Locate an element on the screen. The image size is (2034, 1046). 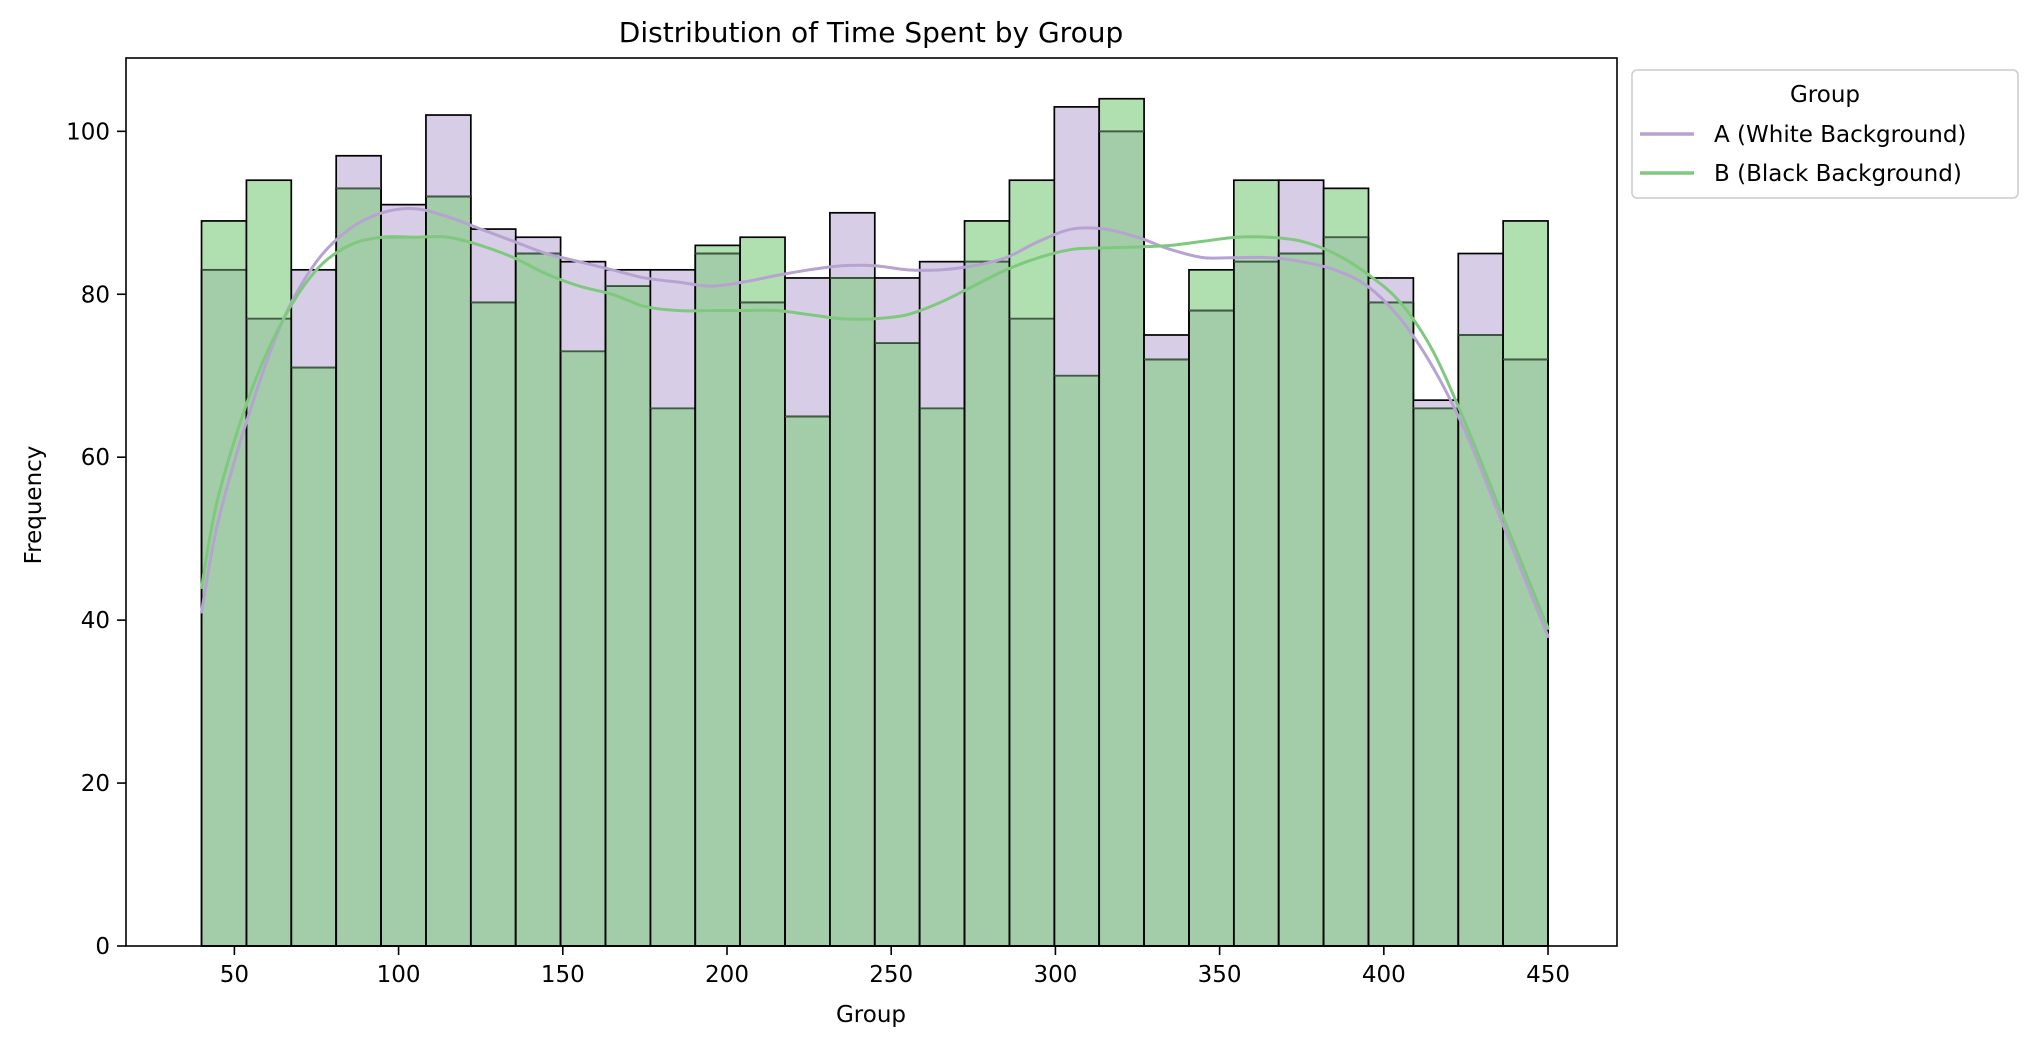
x-axis-label: Group is located at coordinates (871, 1015).